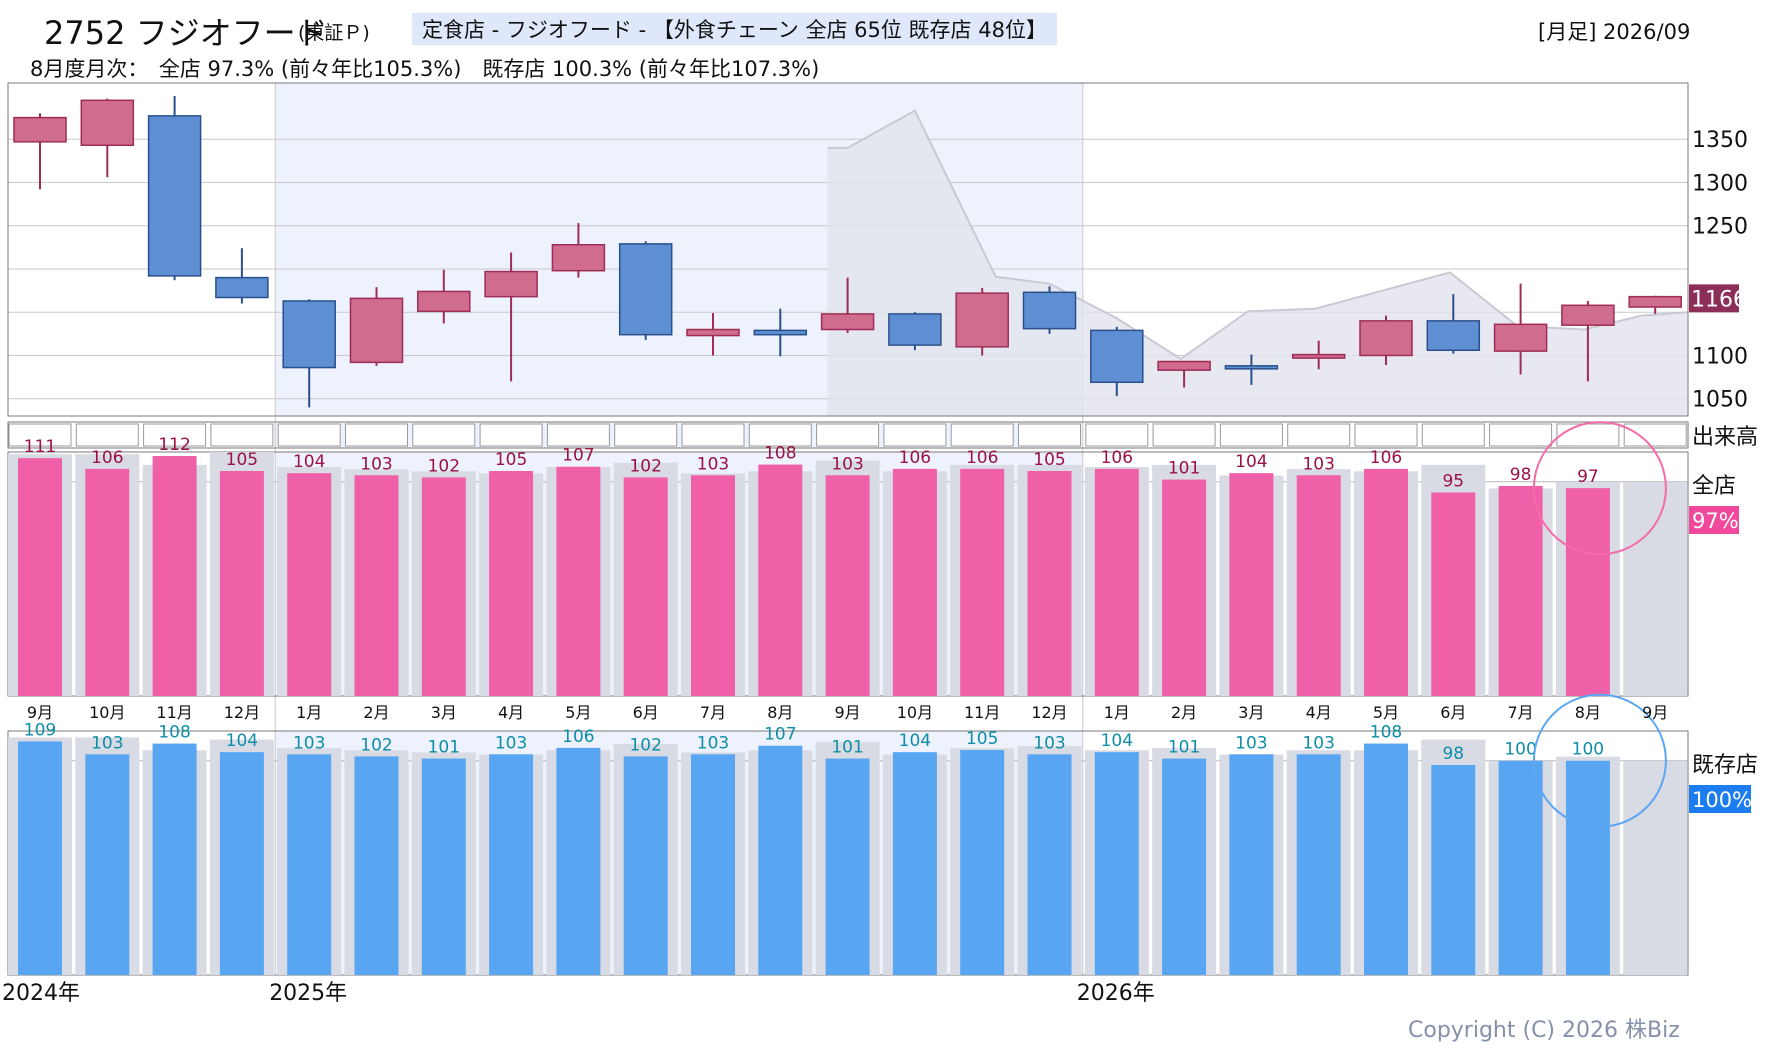 The height and width of the screenshot is (1054, 1780). What do you see at coordinates (982, 739) in the screenshot?
I see `existing-value-label: 105` at bounding box center [982, 739].